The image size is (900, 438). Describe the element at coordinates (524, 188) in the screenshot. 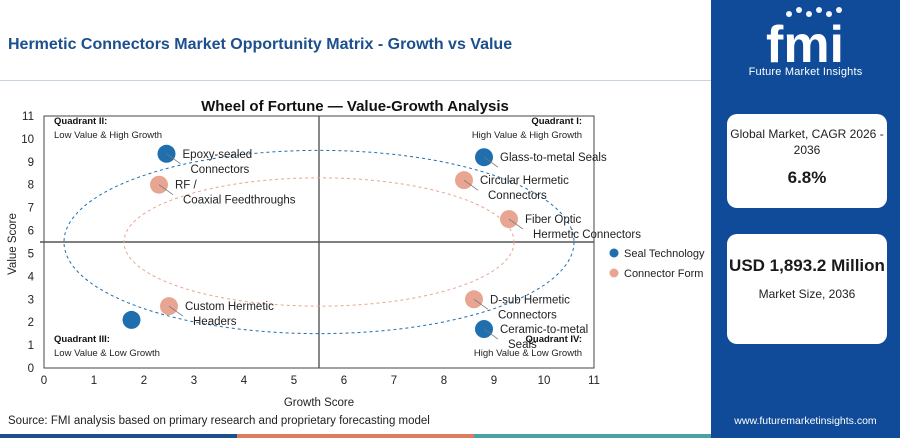

I see `point-label: Circular Hermetic Connectors` at that location.